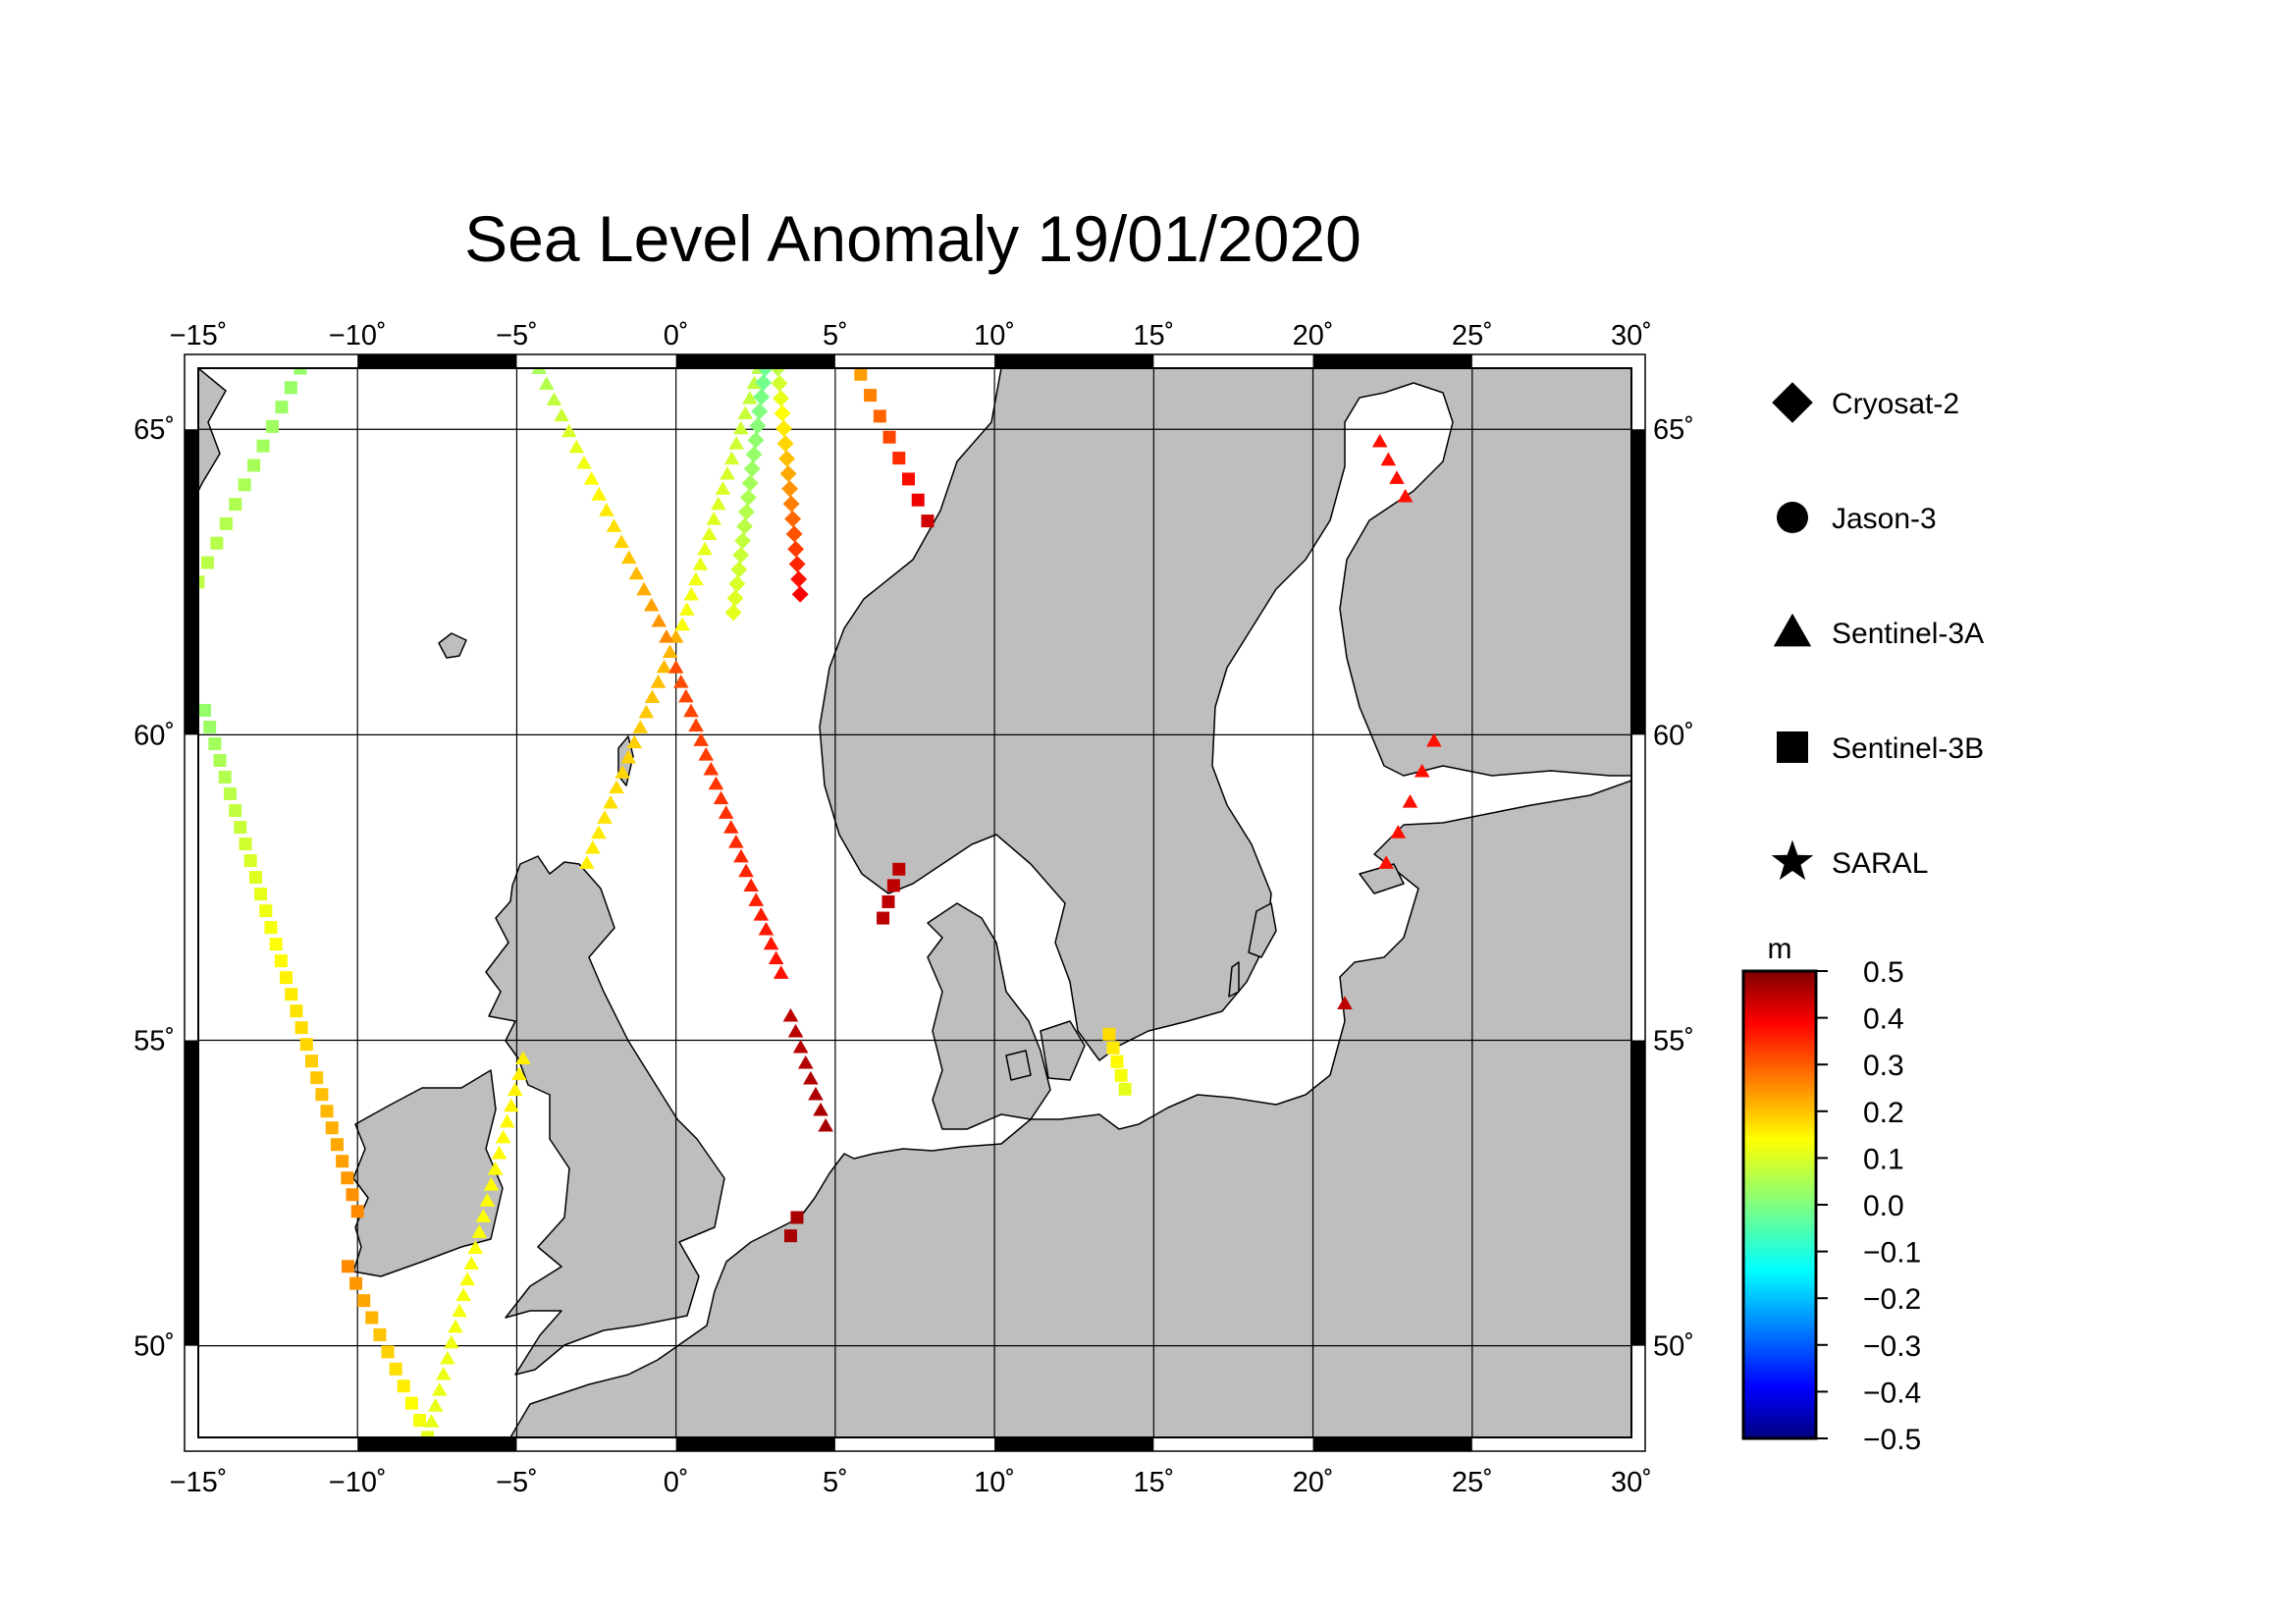  What do you see at coordinates (199, 1482) in the screenshot?
I see `lon-tick-bottom: −15˚` at bounding box center [199, 1482].